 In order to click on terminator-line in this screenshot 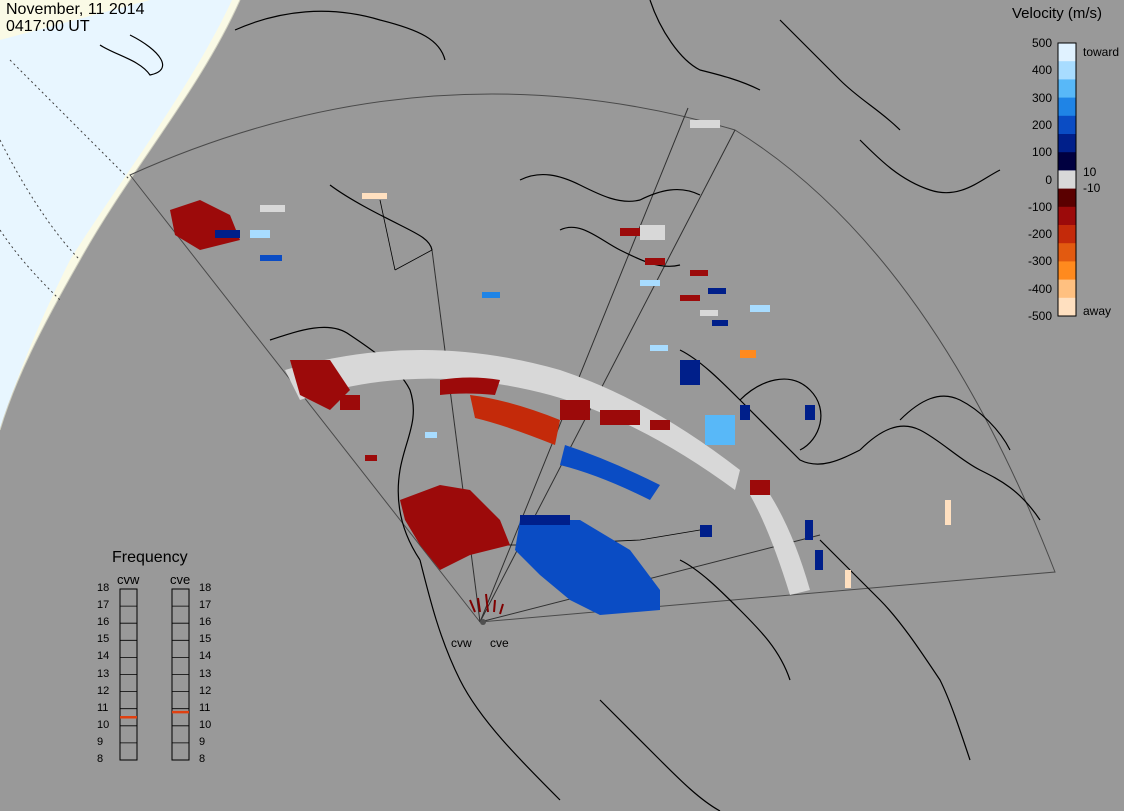, I will do `click(120, 215)`.